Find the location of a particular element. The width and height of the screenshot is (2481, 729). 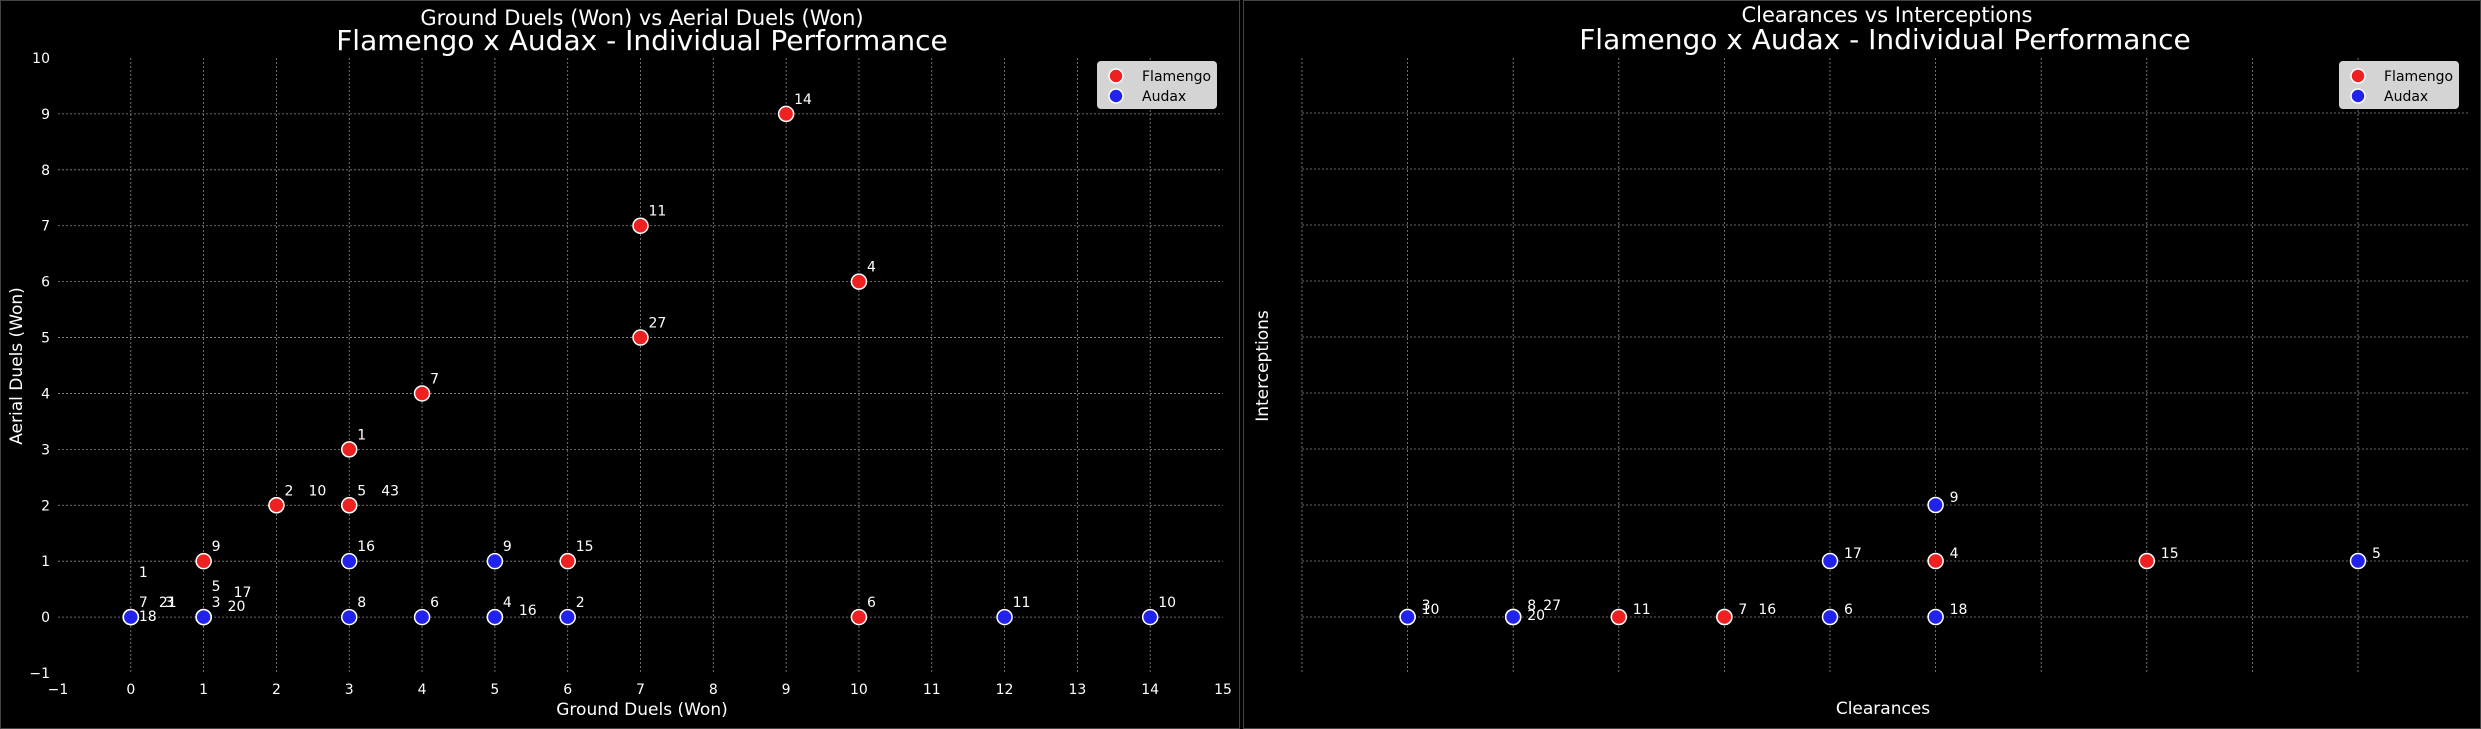

chart1-y-tick-label: 4 is located at coordinates (45, 394).